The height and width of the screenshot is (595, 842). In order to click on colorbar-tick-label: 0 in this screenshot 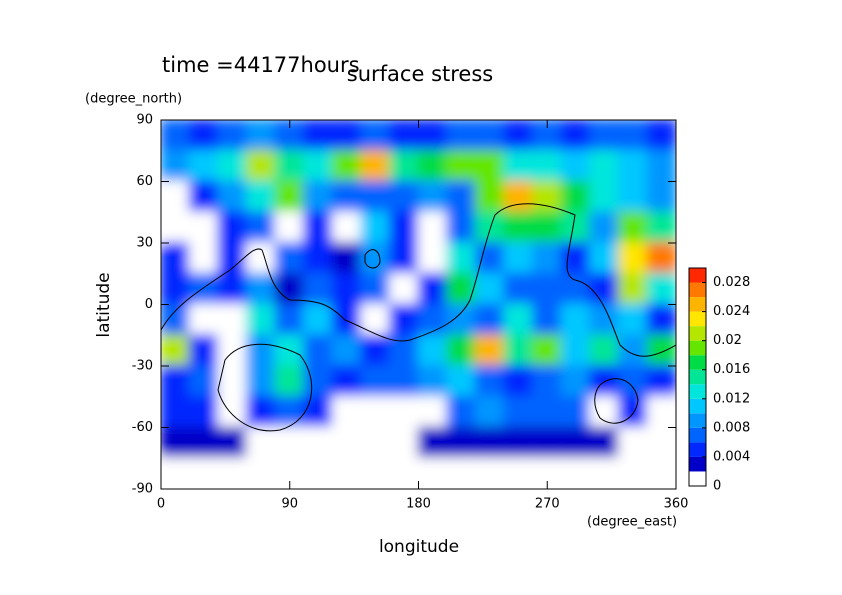, I will do `click(717, 486)`.